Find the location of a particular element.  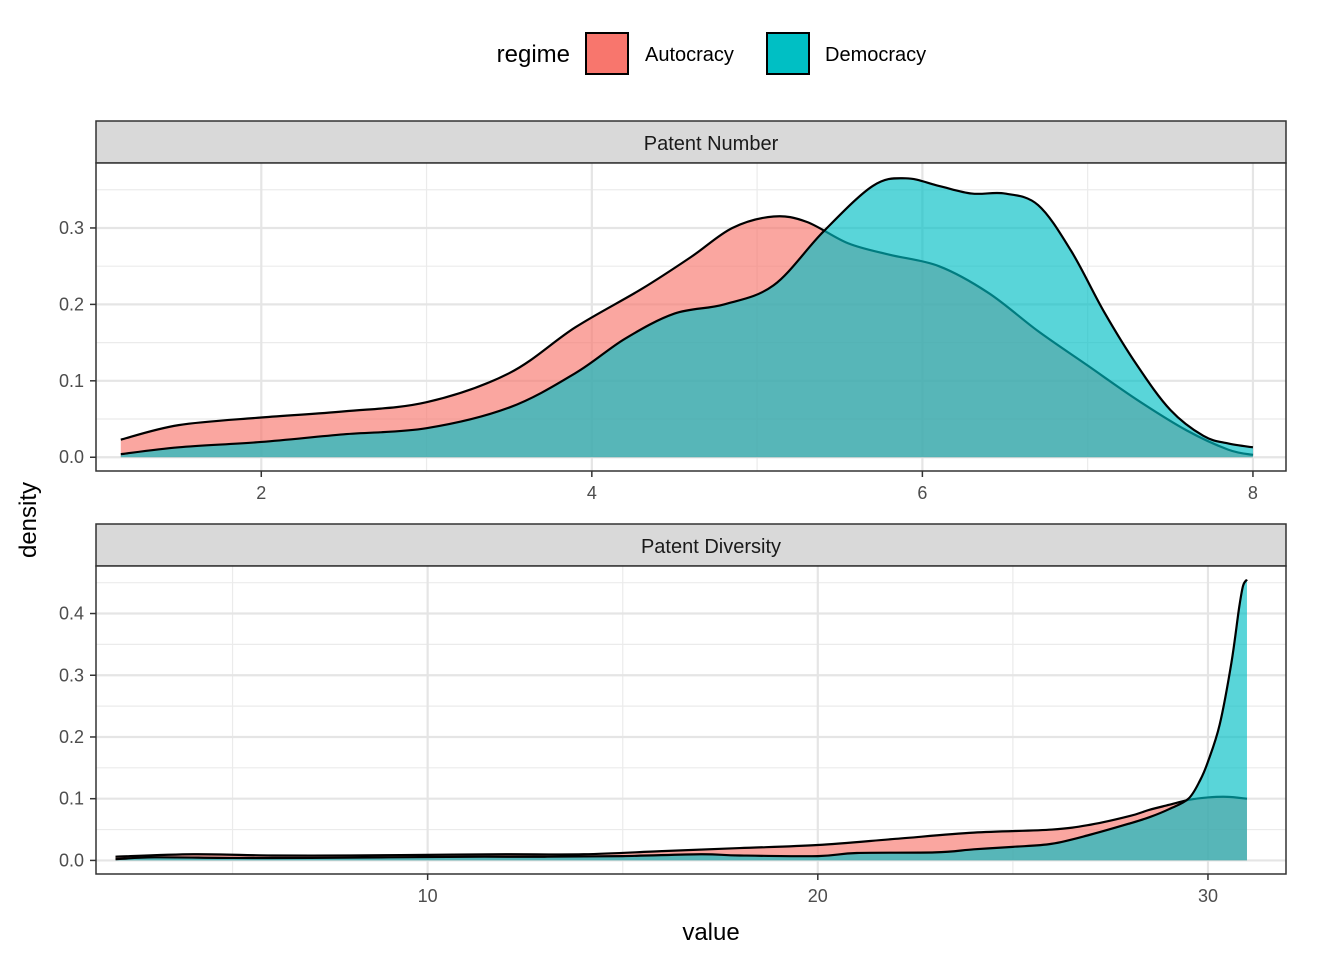

x-tick-label: 10 is located at coordinates (428, 896).